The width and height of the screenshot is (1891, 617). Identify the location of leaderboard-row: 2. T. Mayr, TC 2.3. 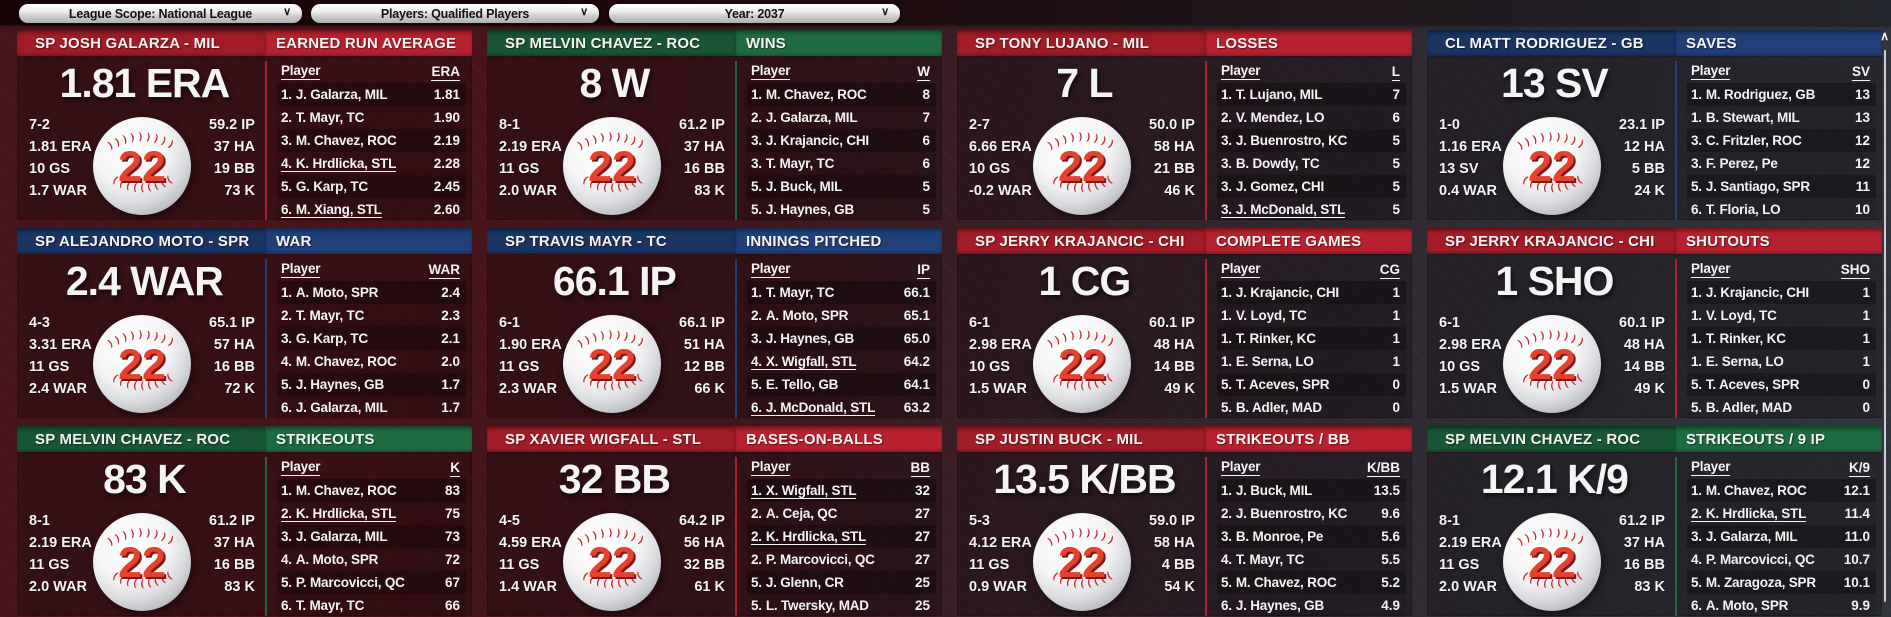
(371, 315).